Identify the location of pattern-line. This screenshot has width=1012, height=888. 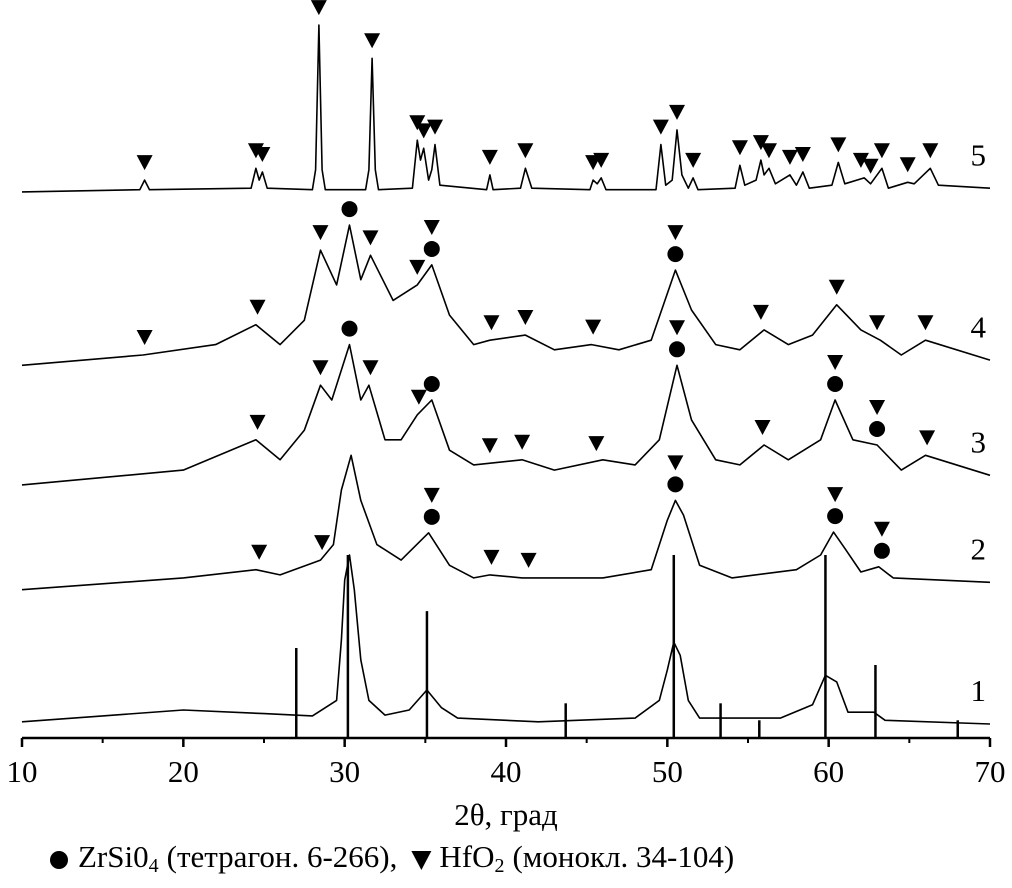
(506, 522).